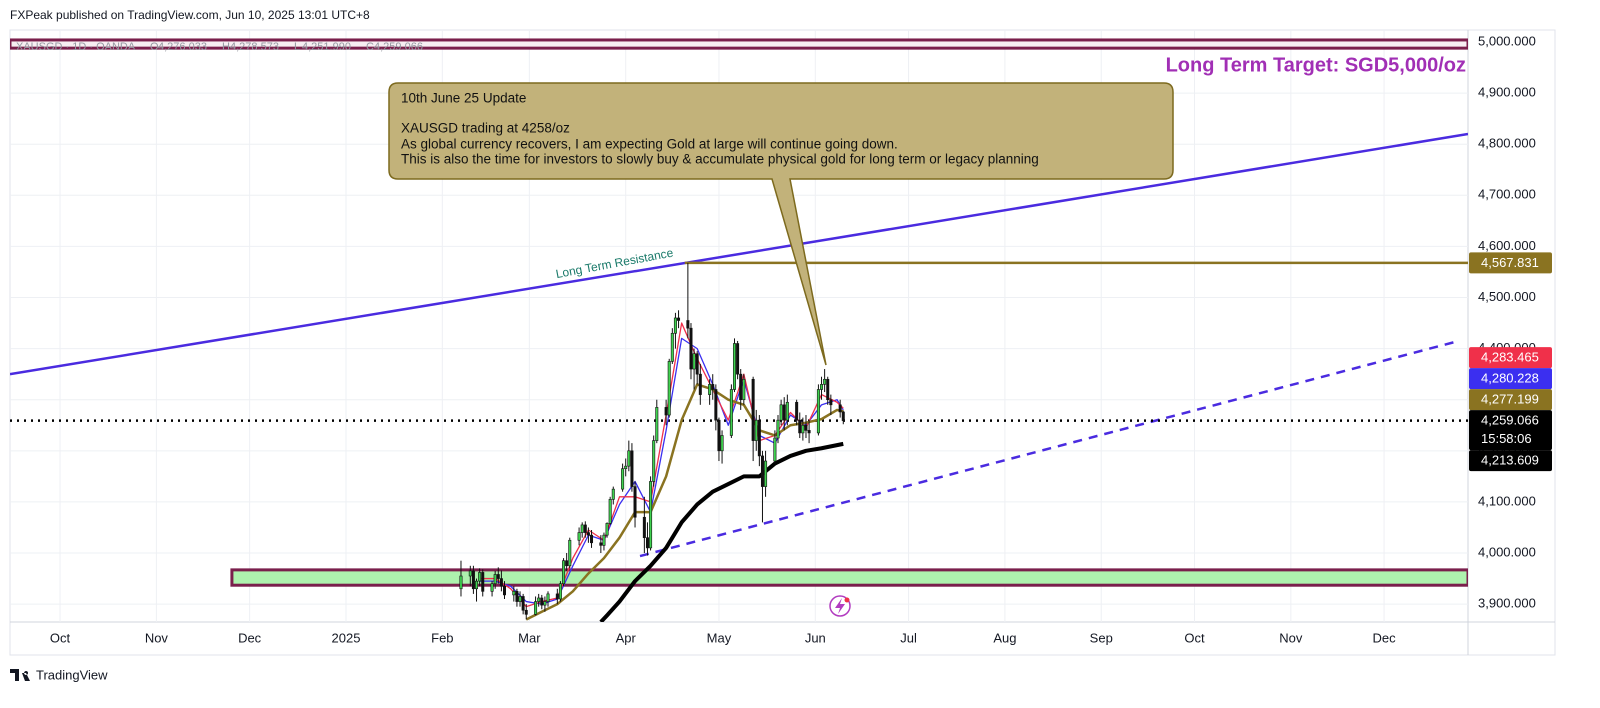 The image size is (1600, 708). Describe the element at coordinates (60, 637) in the screenshot. I see `x-tick-label: Oct` at that location.